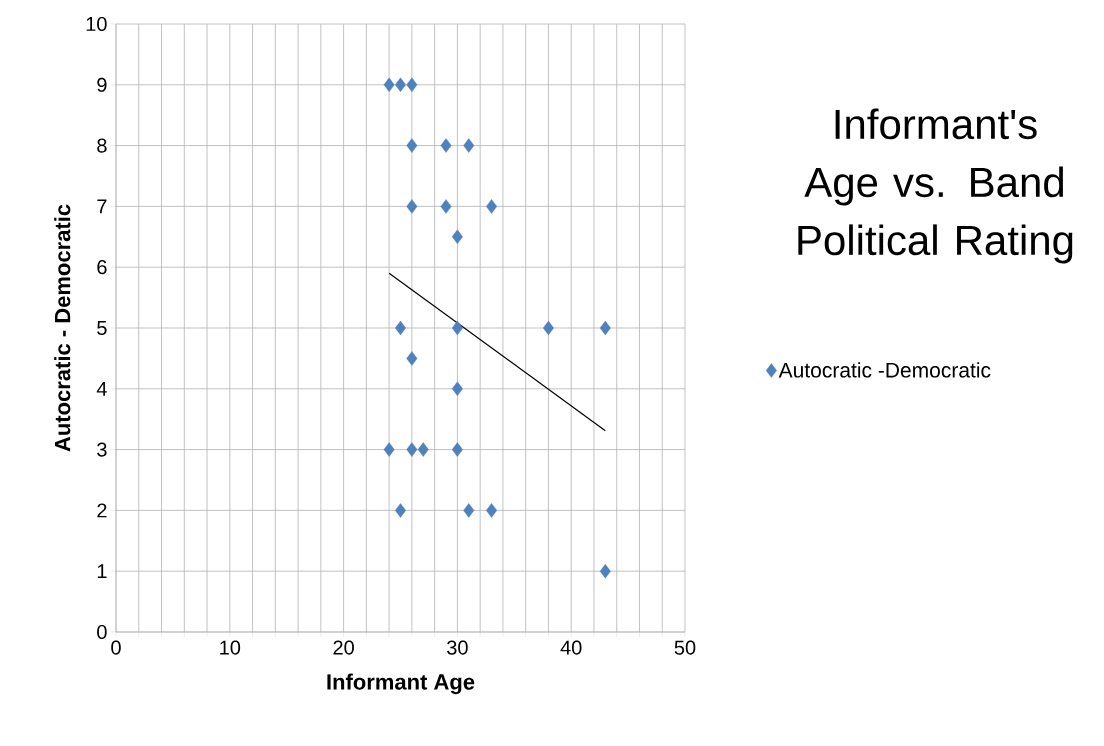 Image resolution: width=1104 pixels, height=746 pixels. I want to click on y-tick-label: 0, so click(102, 632).